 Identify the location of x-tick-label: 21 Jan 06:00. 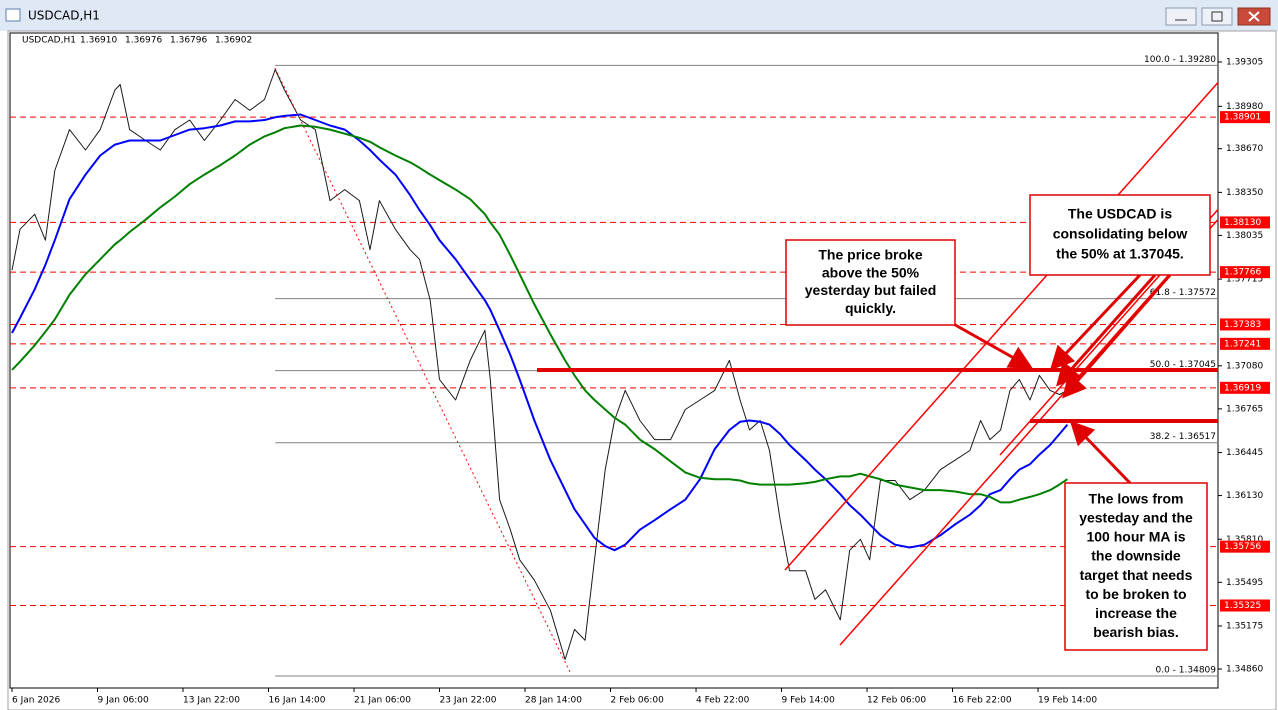
(382, 701).